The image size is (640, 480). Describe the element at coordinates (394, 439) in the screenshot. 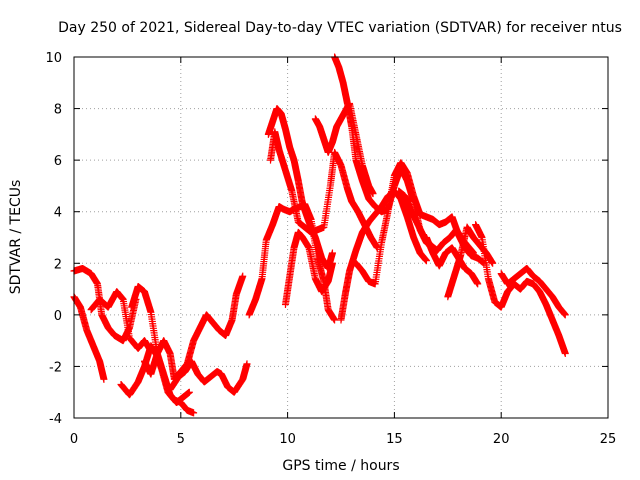

I see `x-tick-label: 15` at that location.